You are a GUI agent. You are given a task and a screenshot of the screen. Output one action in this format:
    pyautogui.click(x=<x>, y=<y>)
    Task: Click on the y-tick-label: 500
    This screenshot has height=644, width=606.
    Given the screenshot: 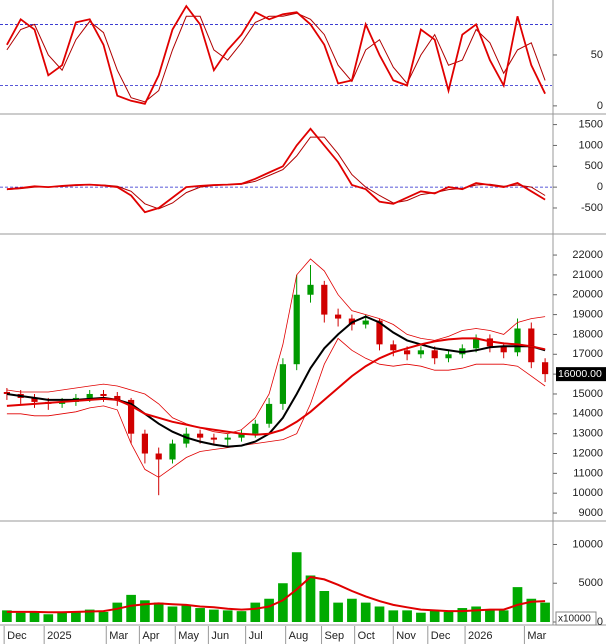 What is the action you would take?
    pyautogui.click(x=594, y=166)
    